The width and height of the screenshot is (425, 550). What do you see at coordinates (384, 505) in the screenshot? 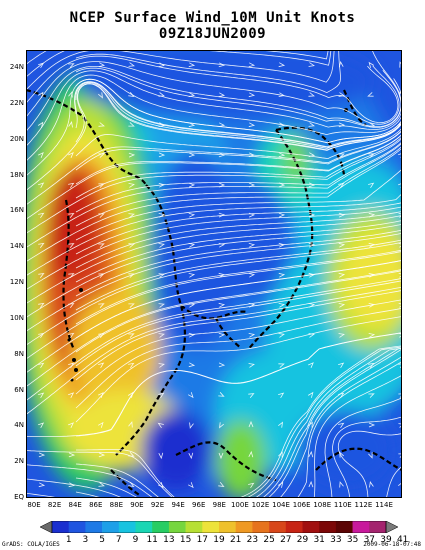
I see `x-axis-label: 114E` at bounding box center [384, 505].